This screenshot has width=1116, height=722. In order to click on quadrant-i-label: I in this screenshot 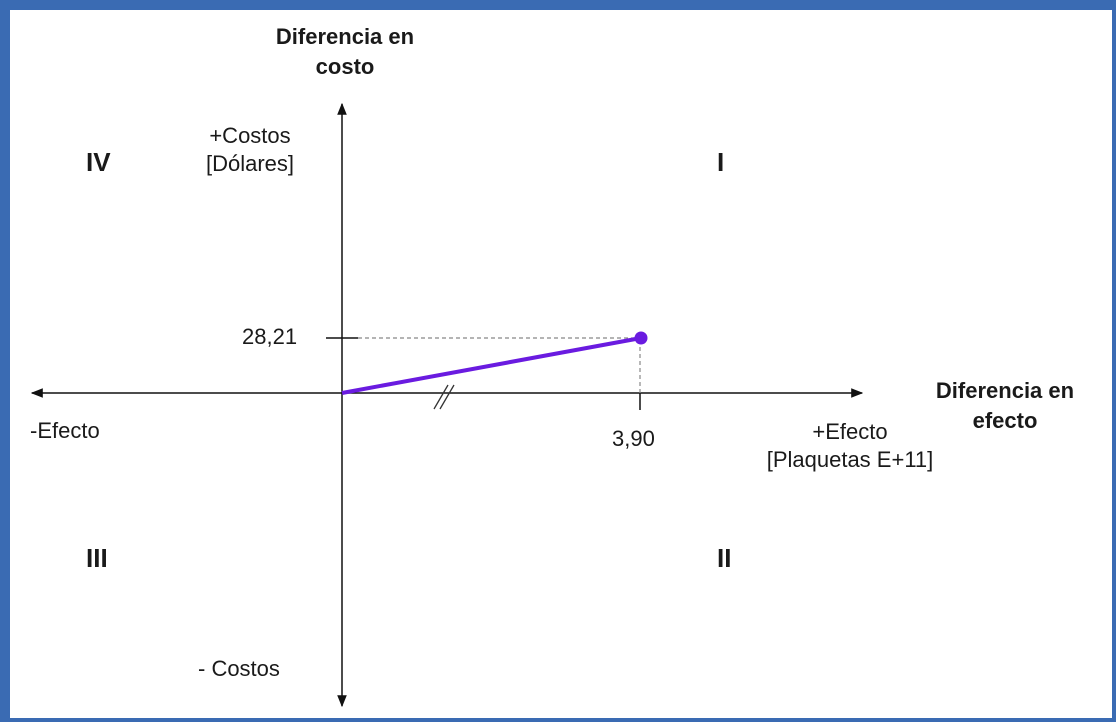, I will do `click(721, 162)`.